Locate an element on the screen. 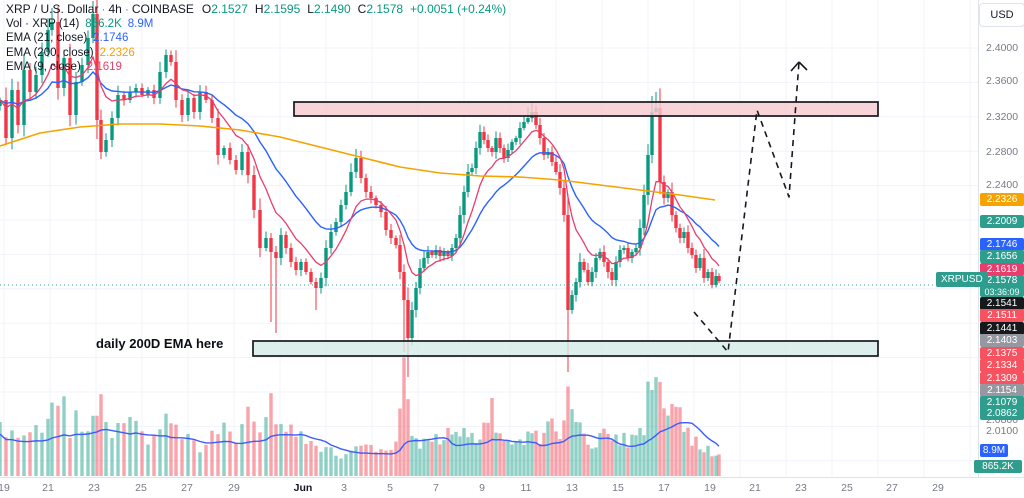  change-value: +0.0051 (+0.24%) is located at coordinates (458, 9).